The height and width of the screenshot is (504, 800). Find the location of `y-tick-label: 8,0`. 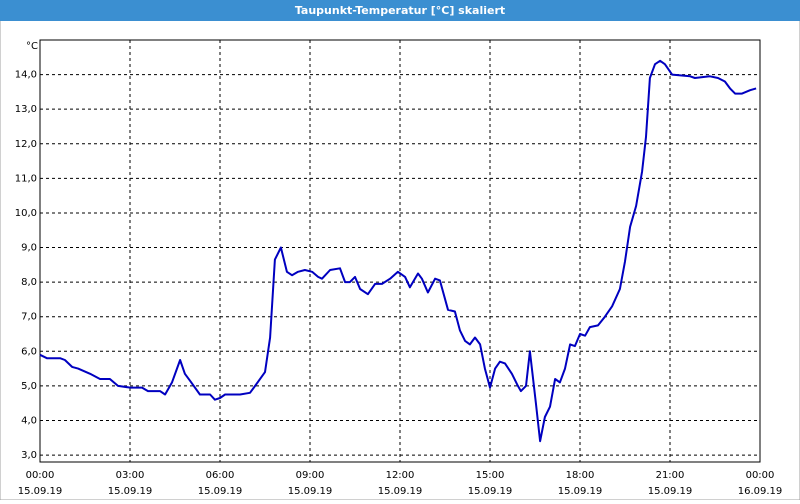

y-tick-label: 8,0 is located at coordinates (29, 282).